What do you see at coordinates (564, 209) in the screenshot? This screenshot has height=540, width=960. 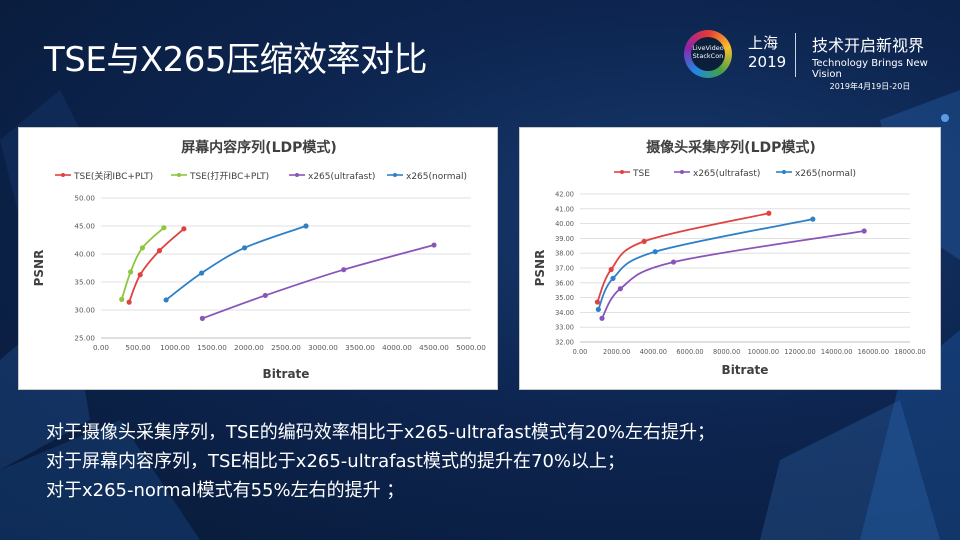 I see `y-tick-label: 41.00` at bounding box center [564, 209].